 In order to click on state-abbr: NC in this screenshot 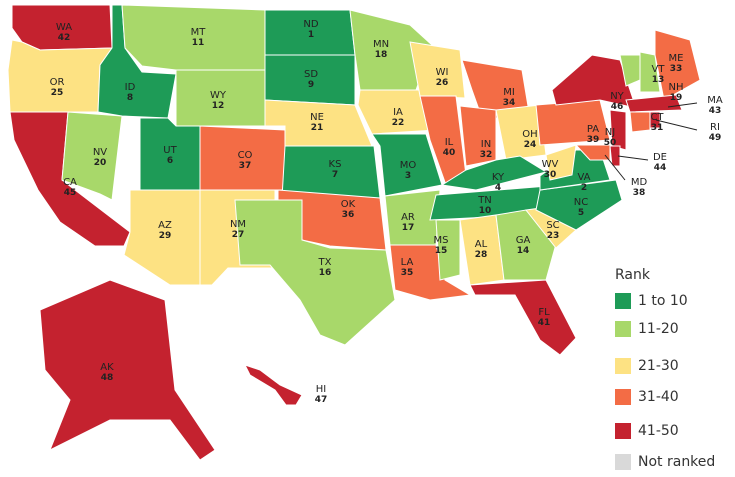, I will do `click(581, 202)`.